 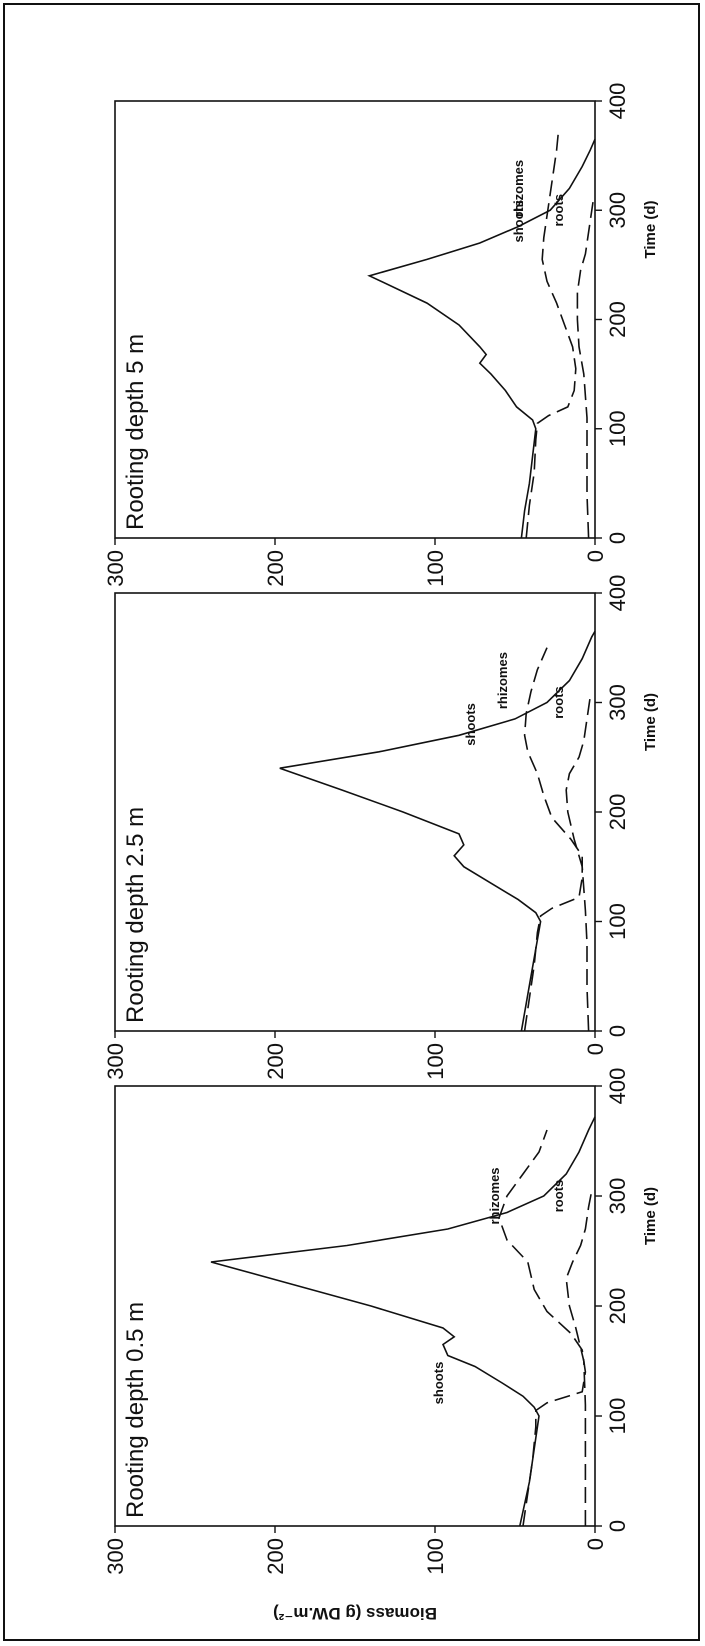 What do you see at coordinates (135, 915) in the screenshot?
I see `chart-title: Rooting depth 2.5 m` at bounding box center [135, 915].